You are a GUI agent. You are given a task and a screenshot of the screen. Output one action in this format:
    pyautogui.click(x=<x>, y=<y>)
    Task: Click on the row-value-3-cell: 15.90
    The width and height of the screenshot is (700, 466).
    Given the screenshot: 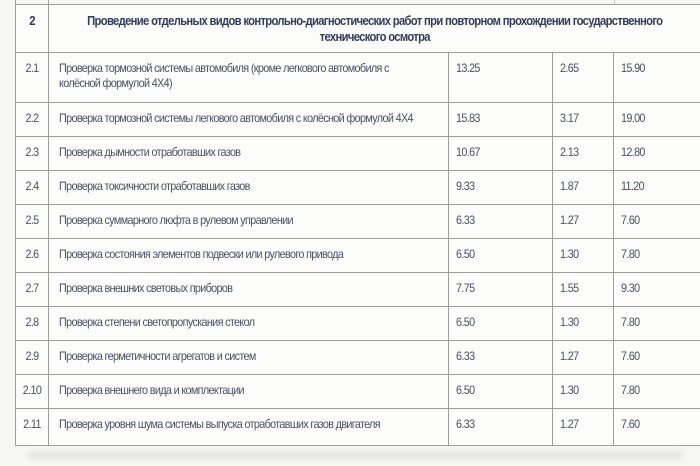 What is the action you would take?
    pyautogui.click(x=656, y=77)
    